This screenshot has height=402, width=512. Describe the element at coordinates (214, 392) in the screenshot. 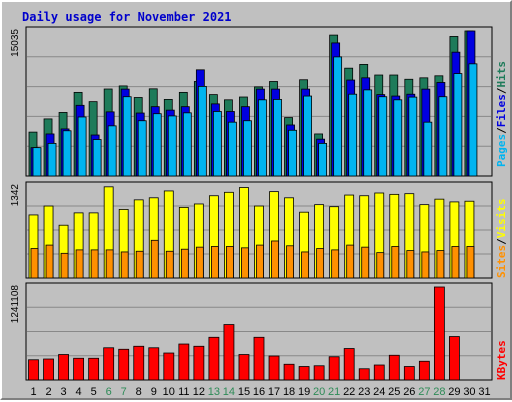

I see `x-tick-label-day-13: 13` at that location.